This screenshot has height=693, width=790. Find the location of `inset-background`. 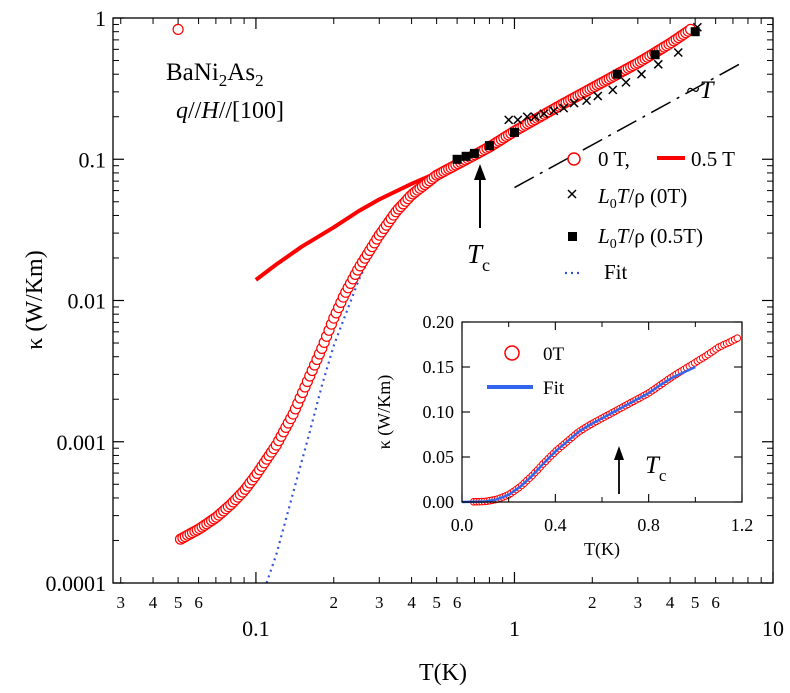

inset-background is located at coordinates (602, 412).